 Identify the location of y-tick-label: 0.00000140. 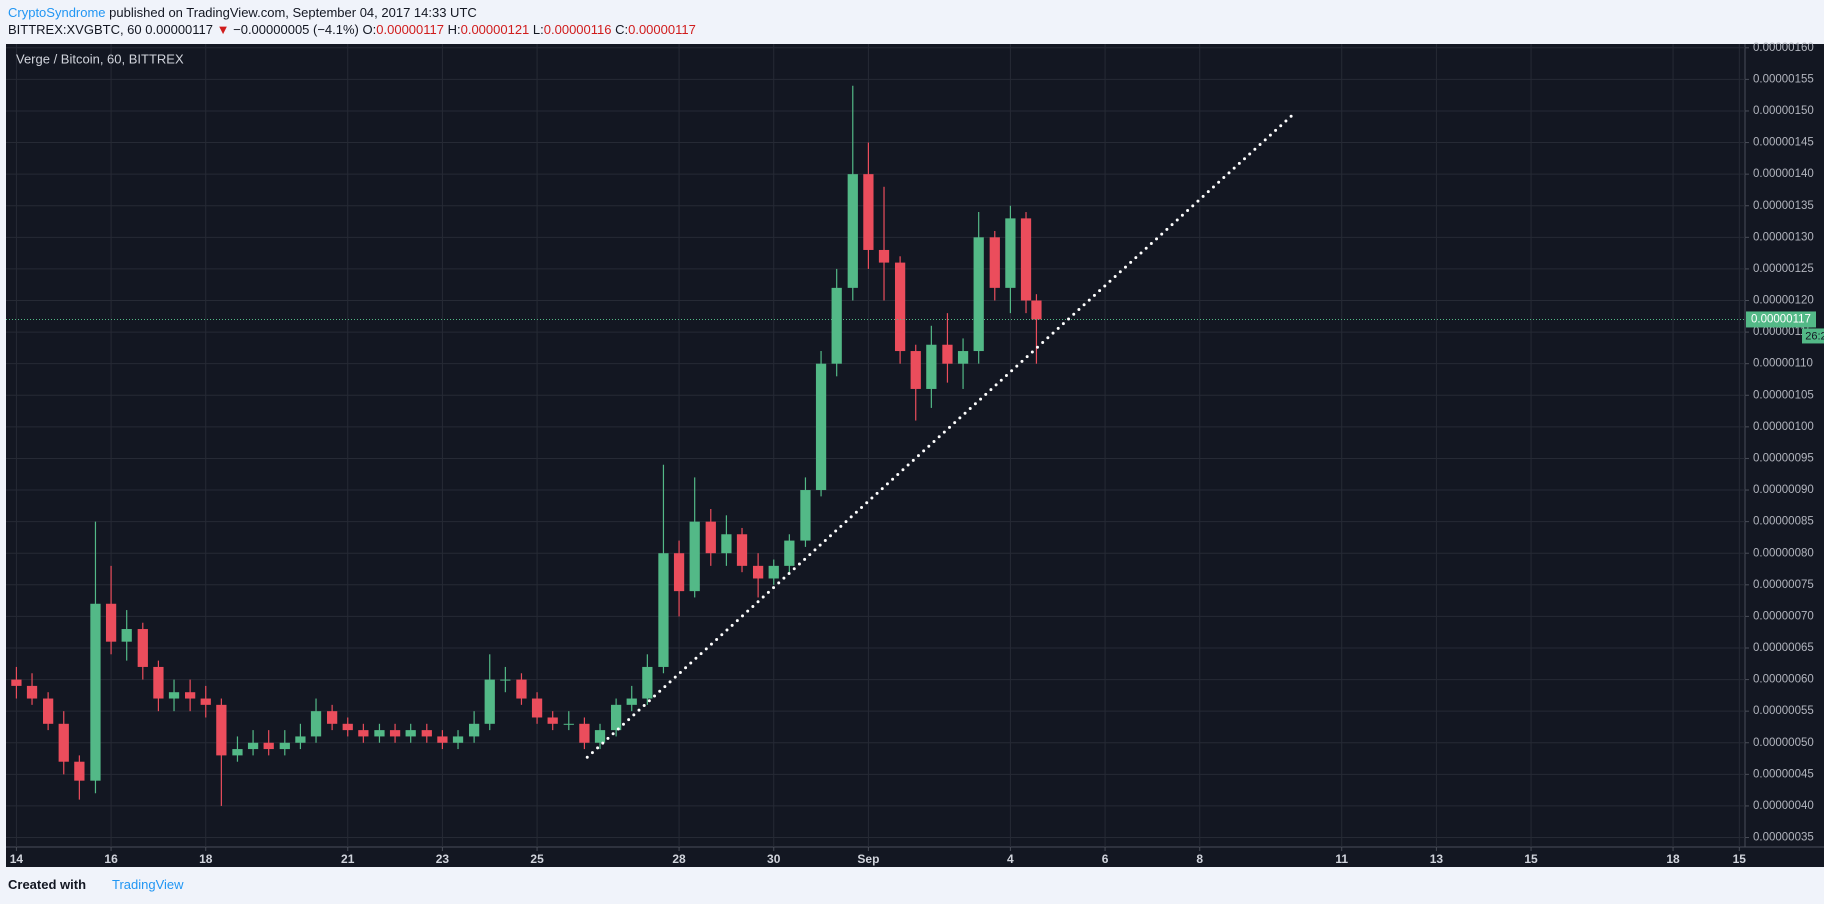
(1783, 174).